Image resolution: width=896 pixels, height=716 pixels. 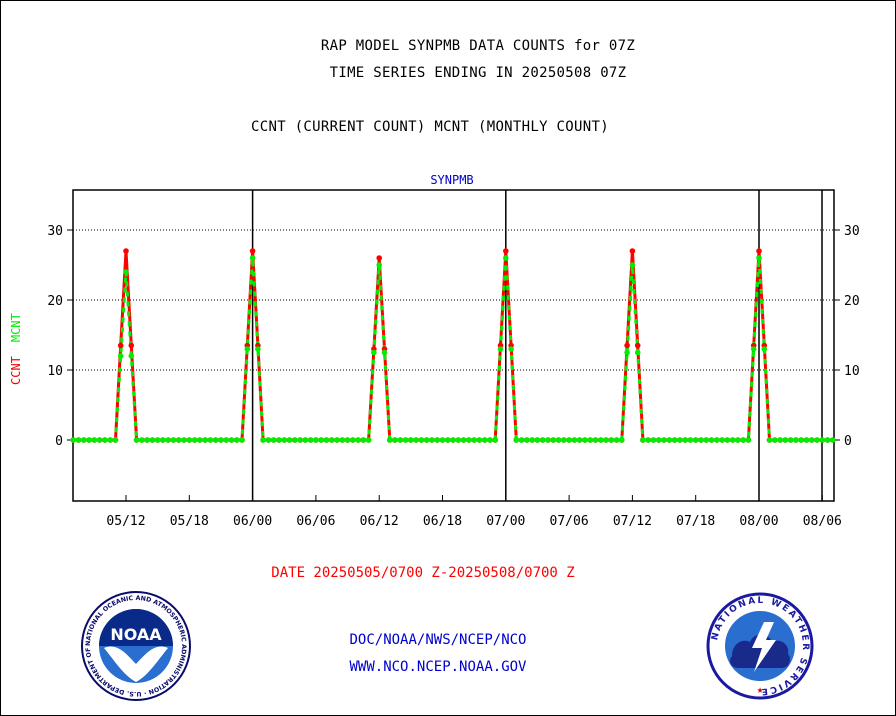 I want to click on y-tick-label-left: 20, so click(x=55, y=301).